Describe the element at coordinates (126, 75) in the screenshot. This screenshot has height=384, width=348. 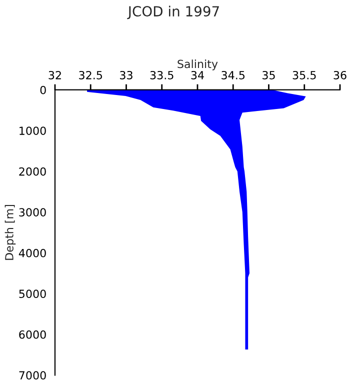
I see `x-tick-label: 33` at that location.